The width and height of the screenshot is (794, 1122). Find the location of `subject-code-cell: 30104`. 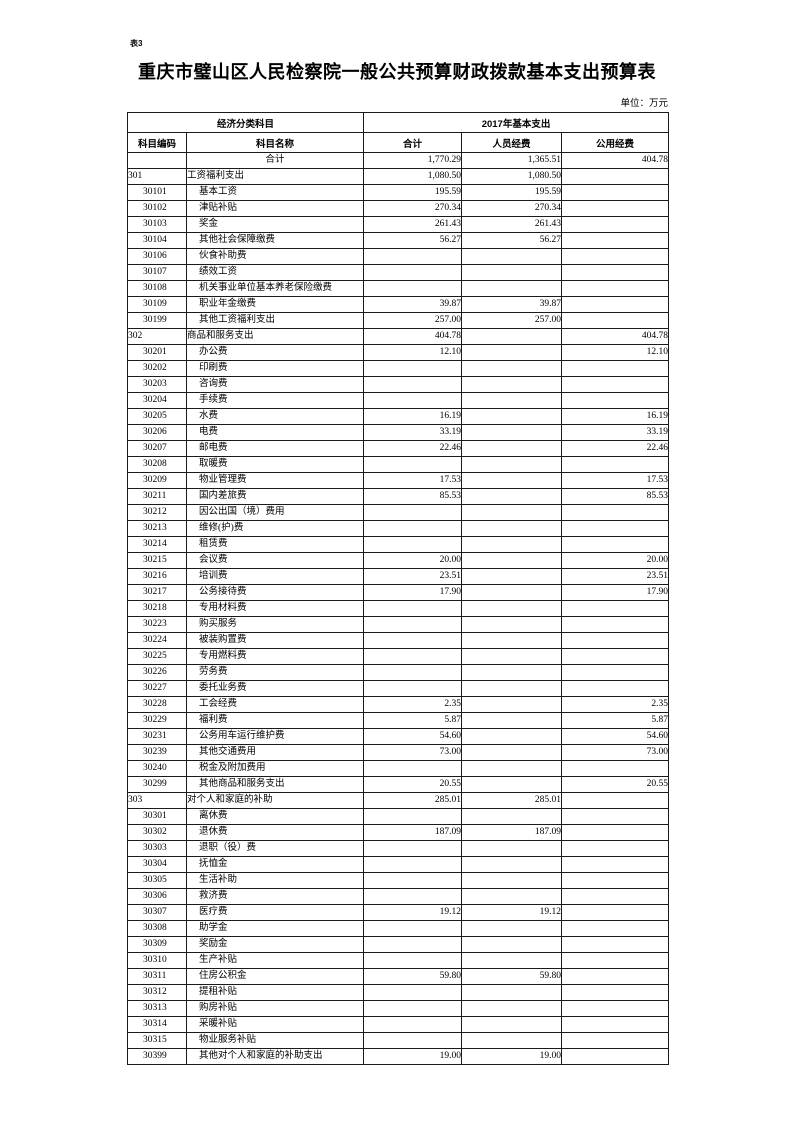

subject-code-cell: 30104 is located at coordinates (157, 240).